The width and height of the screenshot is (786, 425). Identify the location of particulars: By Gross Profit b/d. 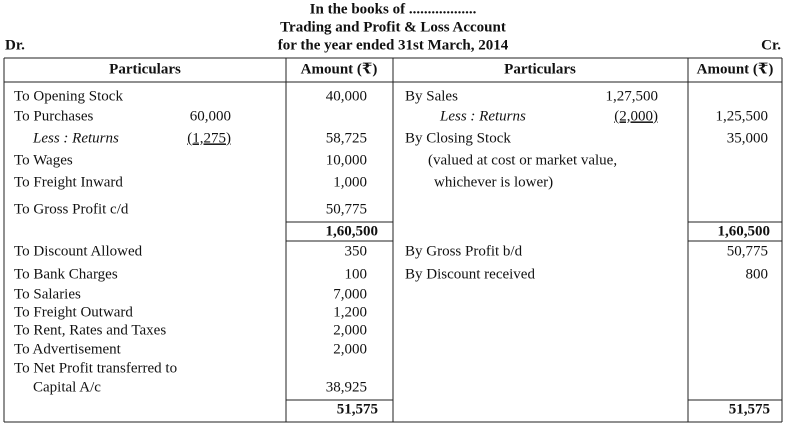
(464, 251).